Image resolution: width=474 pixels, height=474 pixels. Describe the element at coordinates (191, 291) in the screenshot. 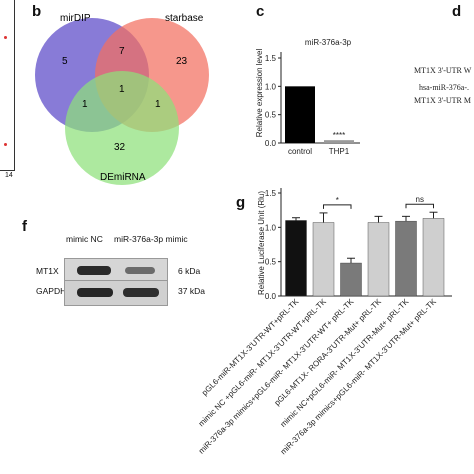

I see `blot-size-gapdh: 37 kDa` at that location.